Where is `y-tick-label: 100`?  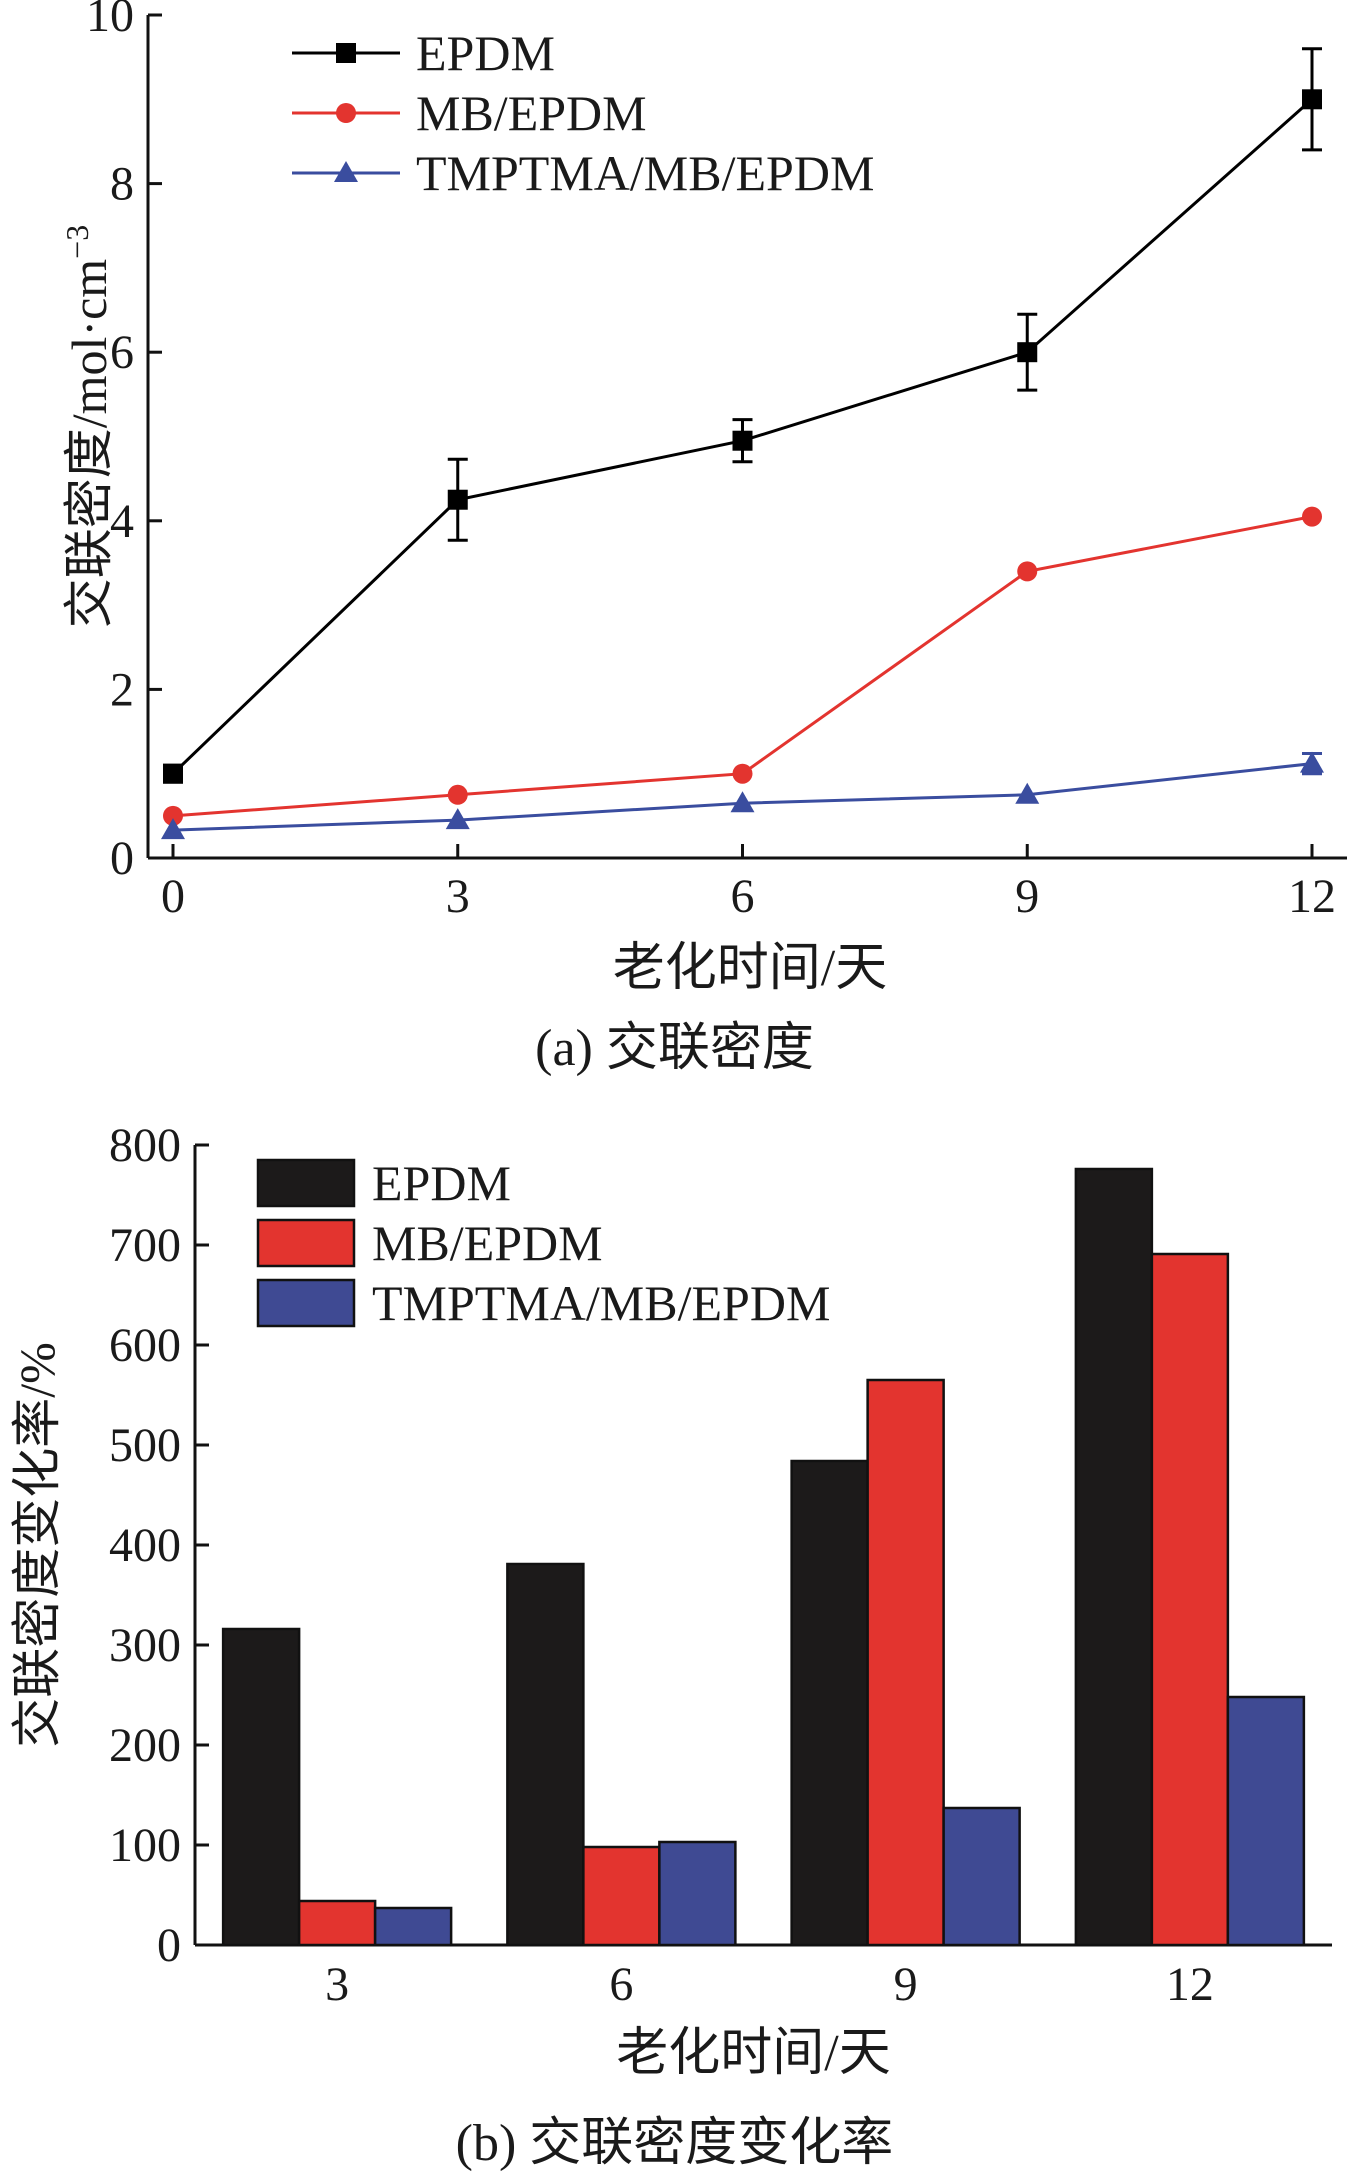
y-tick-label: 100 is located at coordinates (145, 1845).